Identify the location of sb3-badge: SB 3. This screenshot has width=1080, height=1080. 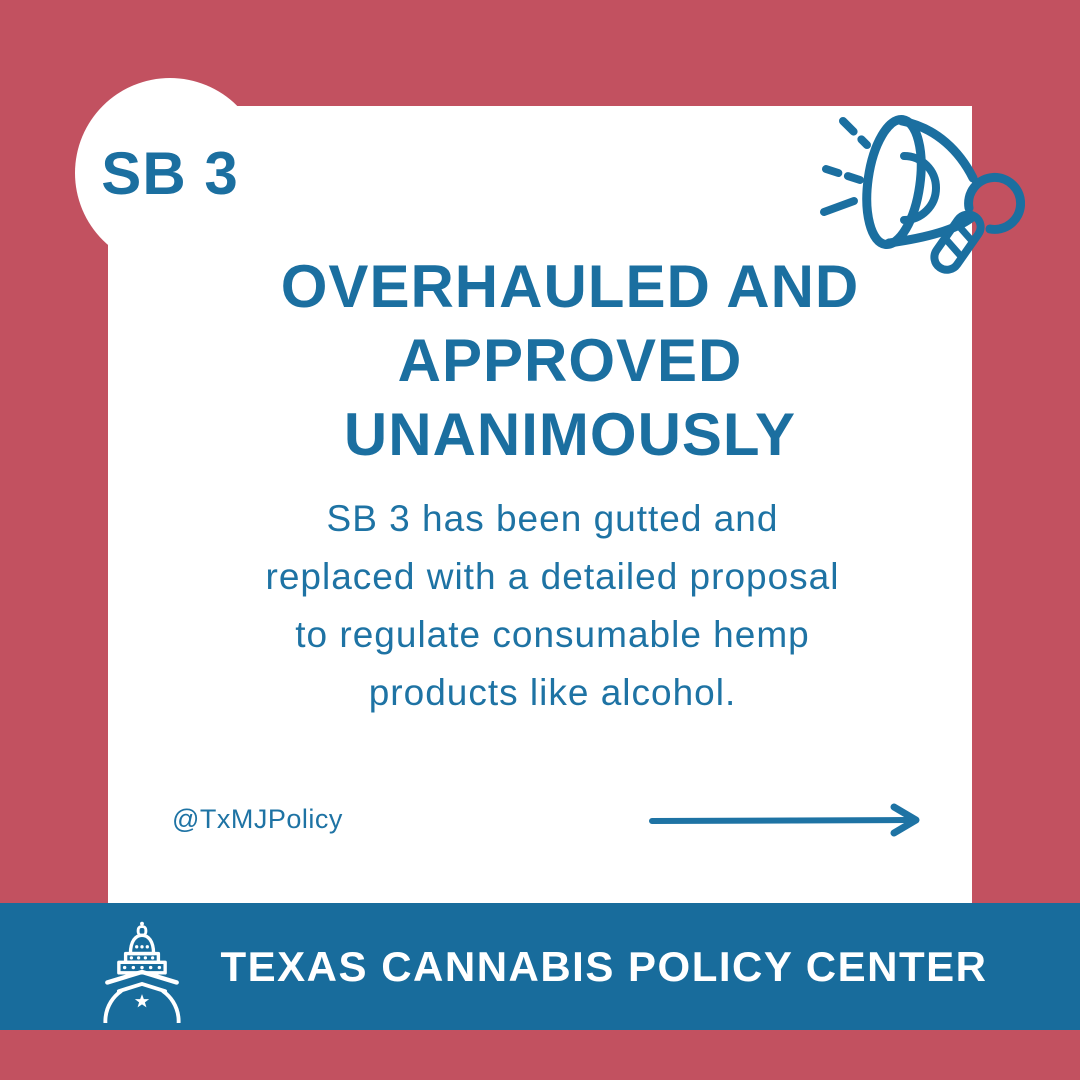
(170, 173).